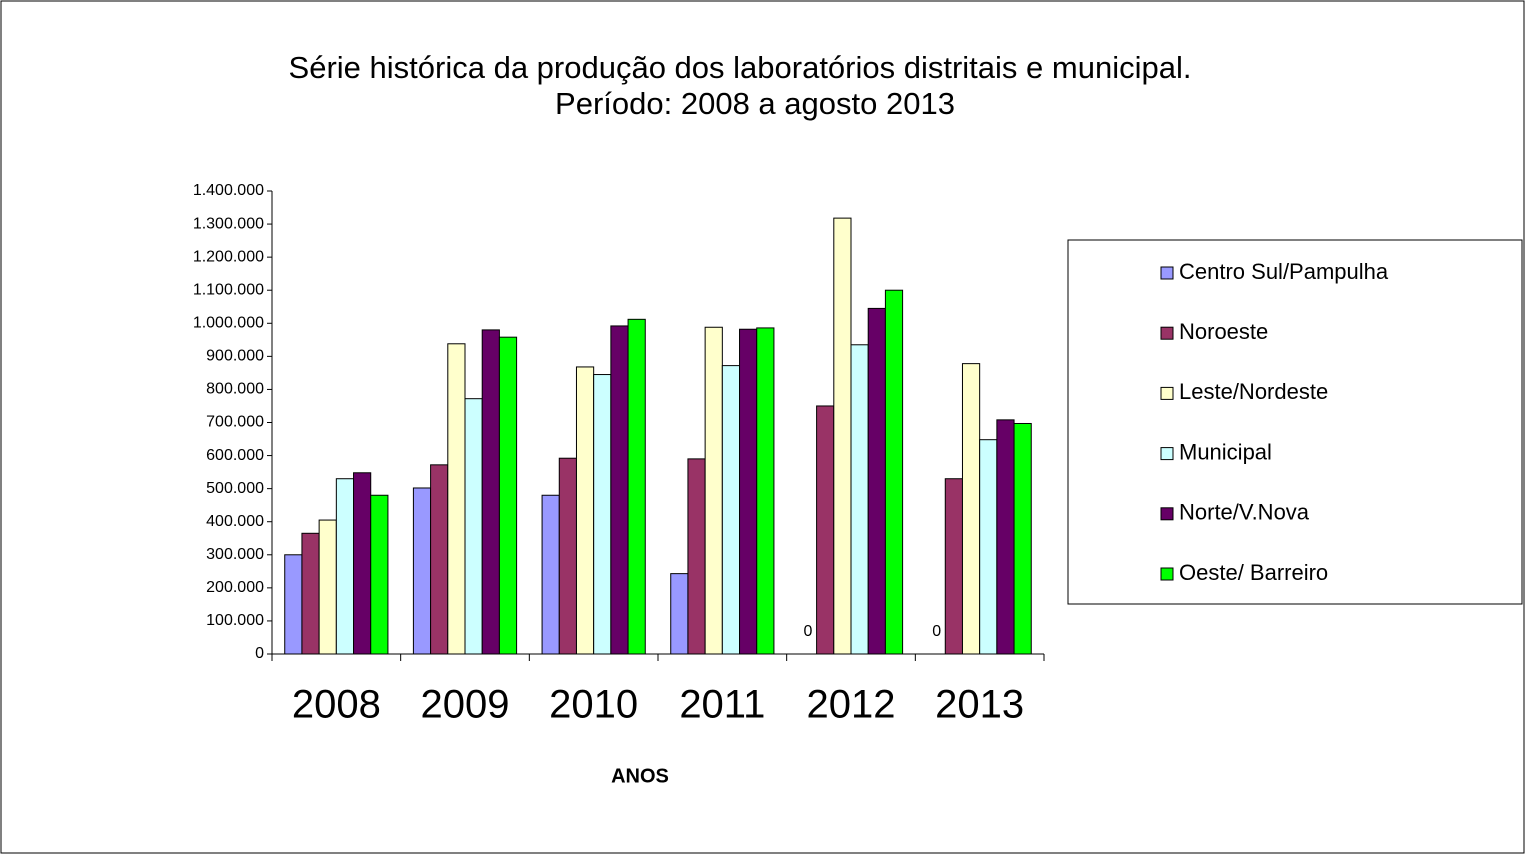 The height and width of the screenshot is (855, 1526). Describe the element at coordinates (1244, 512) in the screenshot. I see `legend-label: Norte/V.Nova` at that location.